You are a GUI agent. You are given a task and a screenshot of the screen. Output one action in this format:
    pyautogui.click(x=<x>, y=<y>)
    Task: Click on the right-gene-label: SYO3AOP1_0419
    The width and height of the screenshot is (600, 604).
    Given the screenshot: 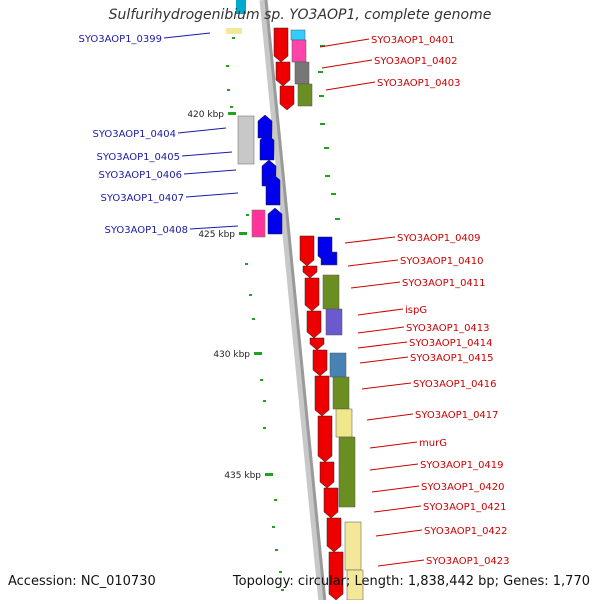 What is the action you would take?
    pyautogui.click(x=462, y=465)
    